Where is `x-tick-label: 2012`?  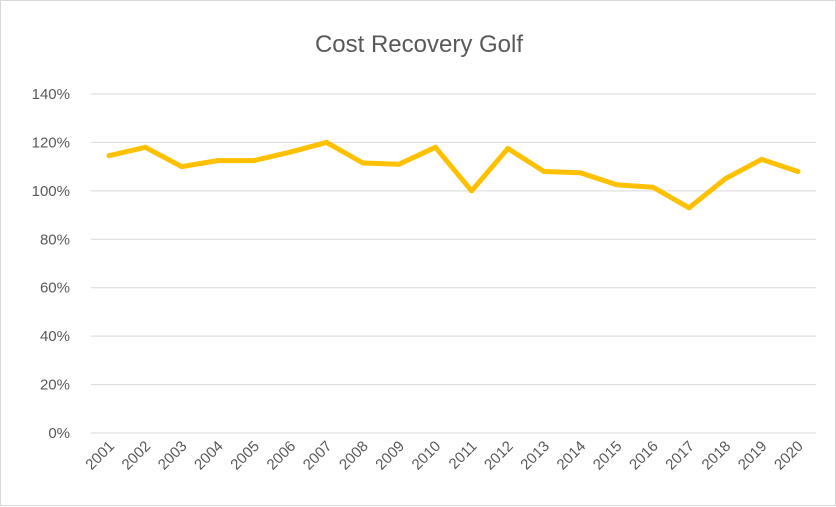 x-tick-label: 2012 is located at coordinates (499, 456).